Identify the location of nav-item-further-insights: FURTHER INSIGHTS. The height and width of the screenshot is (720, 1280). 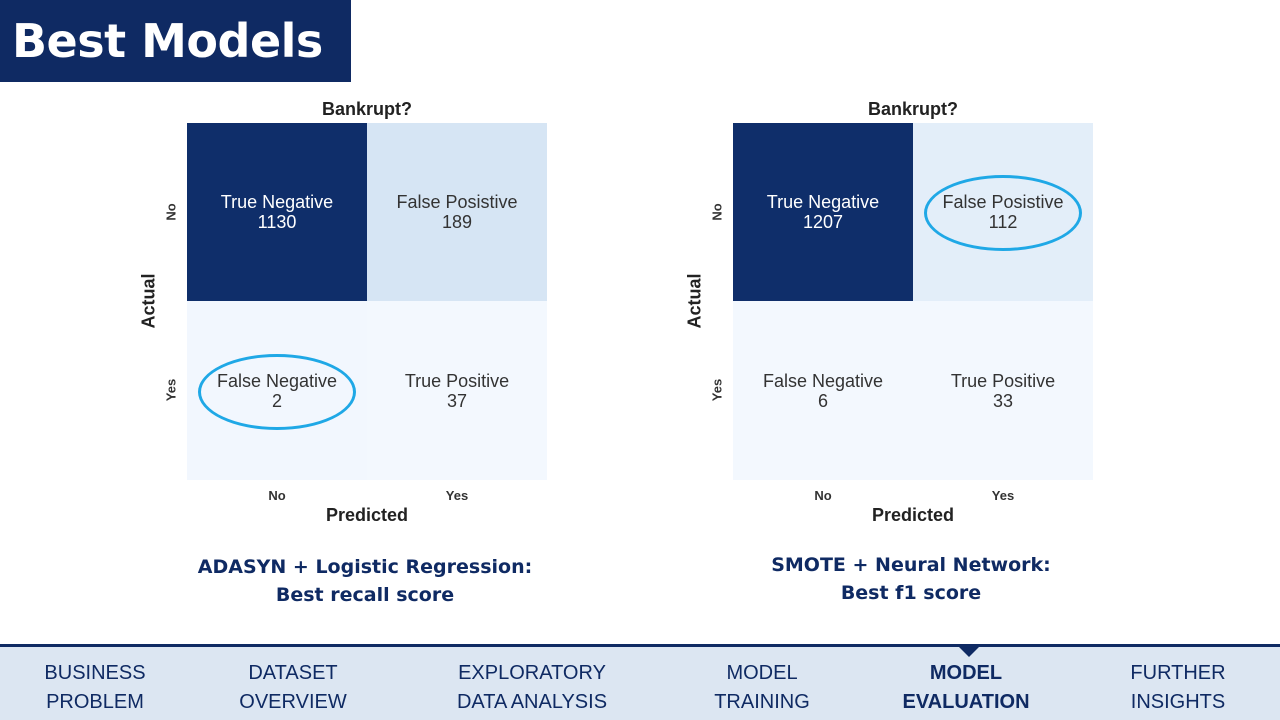
(1177, 688).